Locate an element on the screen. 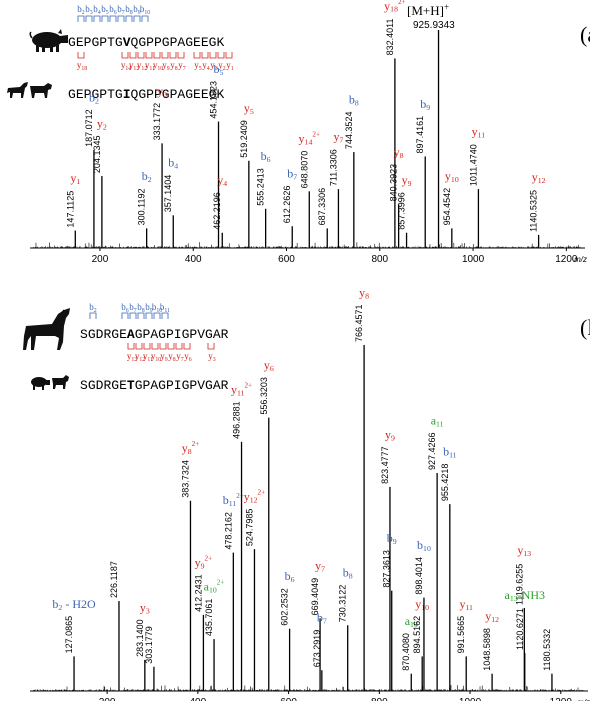 The width and height of the screenshot is (590, 701). peak-mz-label: 555.2413 is located at coordinates (261, 187).